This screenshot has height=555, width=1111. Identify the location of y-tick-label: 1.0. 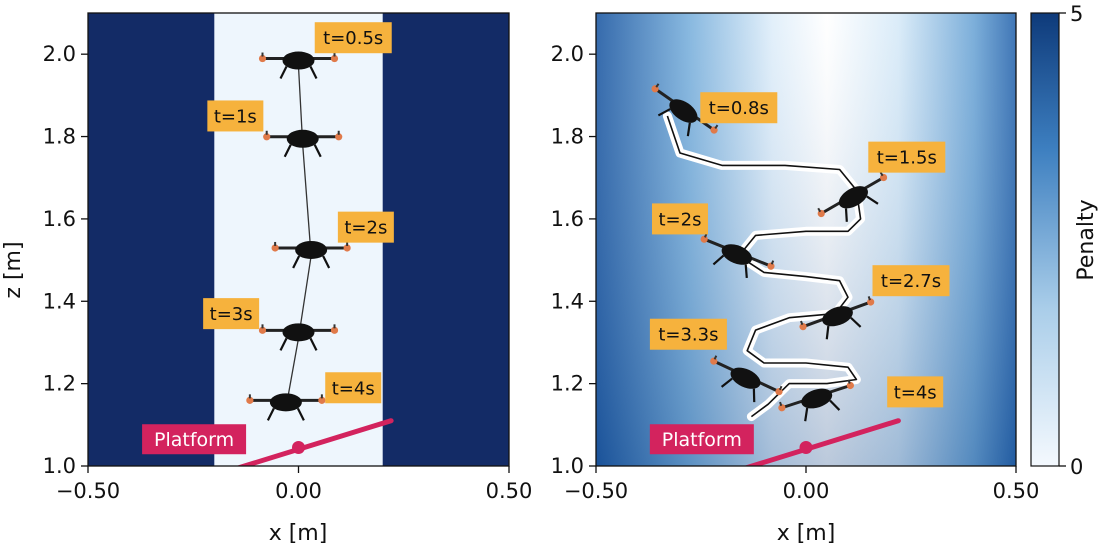
(59, 466).